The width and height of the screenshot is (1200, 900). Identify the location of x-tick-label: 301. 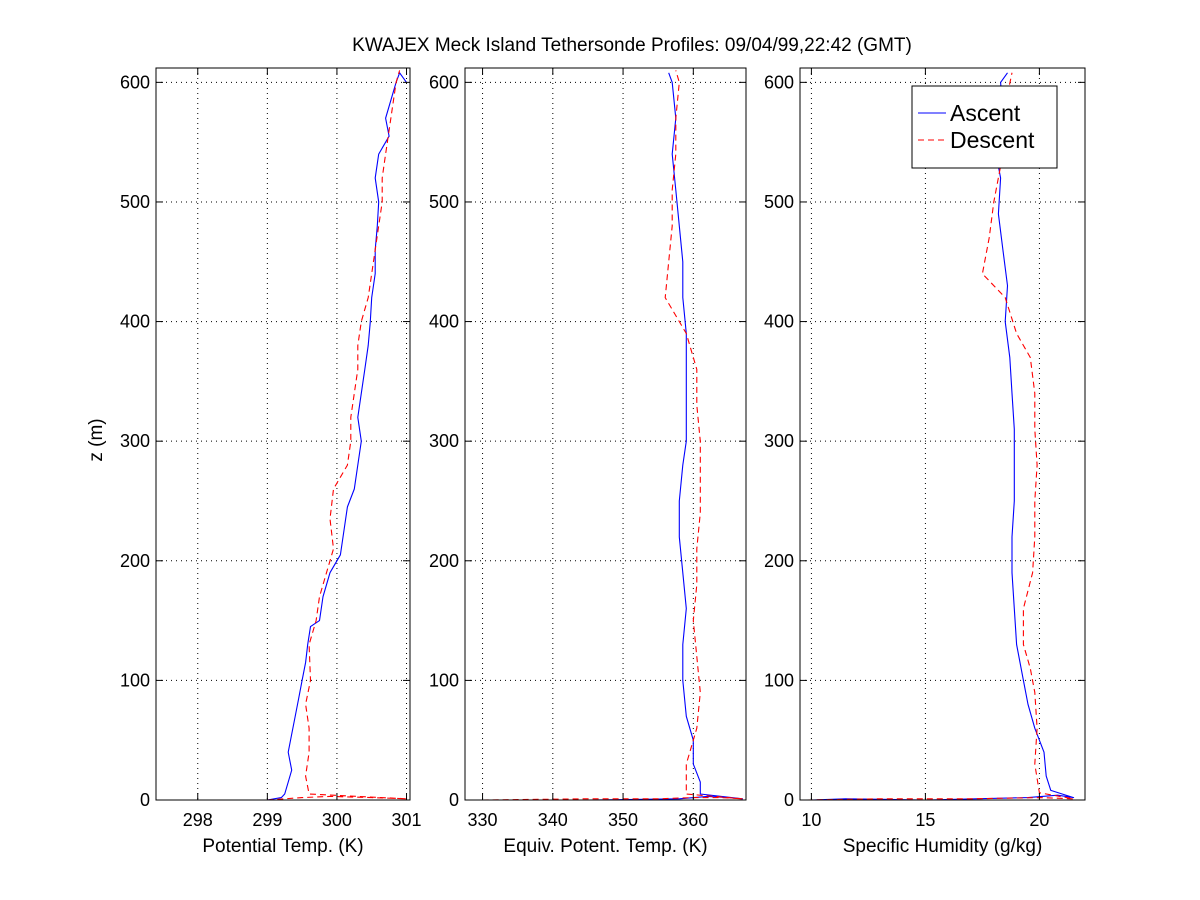
(406, 820).